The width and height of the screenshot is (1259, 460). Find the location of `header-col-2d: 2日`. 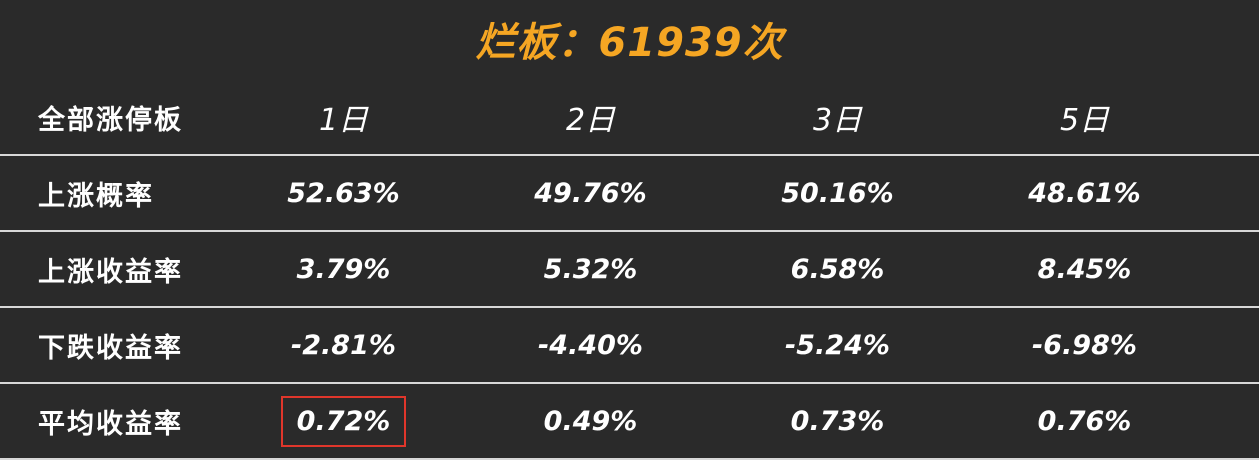

header-col-2d: 2日 is located at coordinates (590, 120).